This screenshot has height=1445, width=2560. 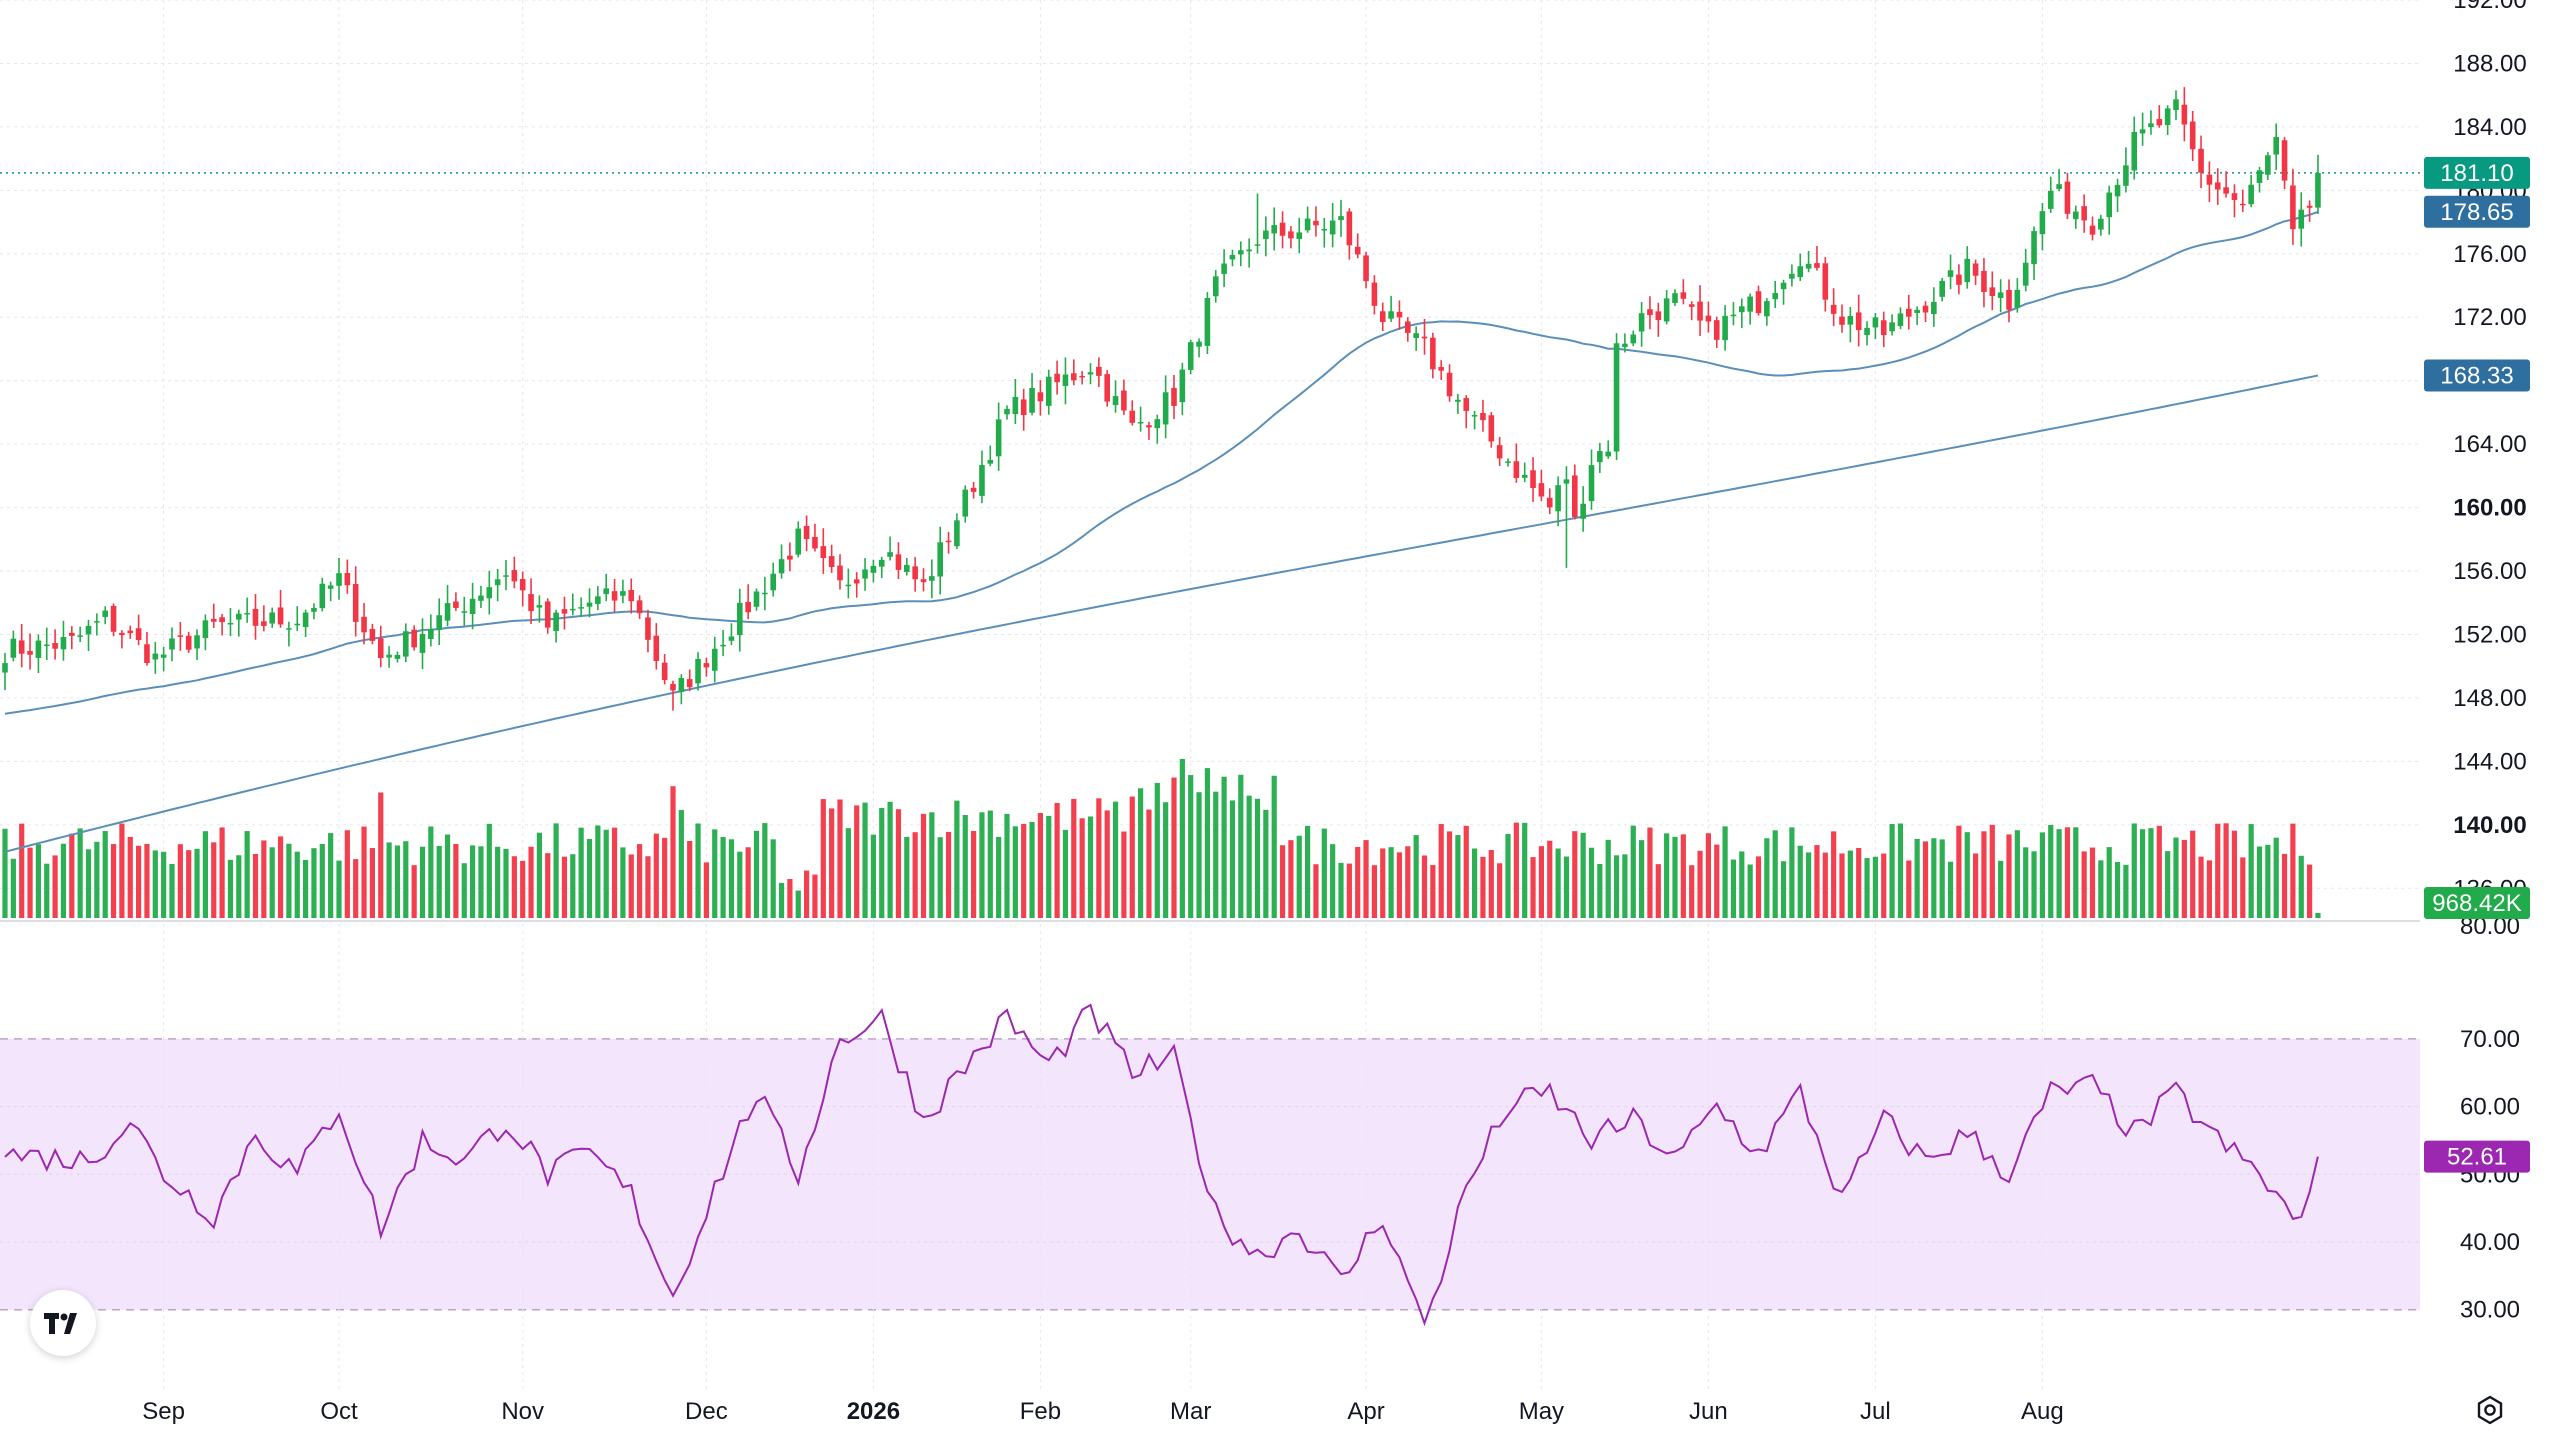 I want to click on price-tick-label: 144.00, so click(x=2489, y=761).